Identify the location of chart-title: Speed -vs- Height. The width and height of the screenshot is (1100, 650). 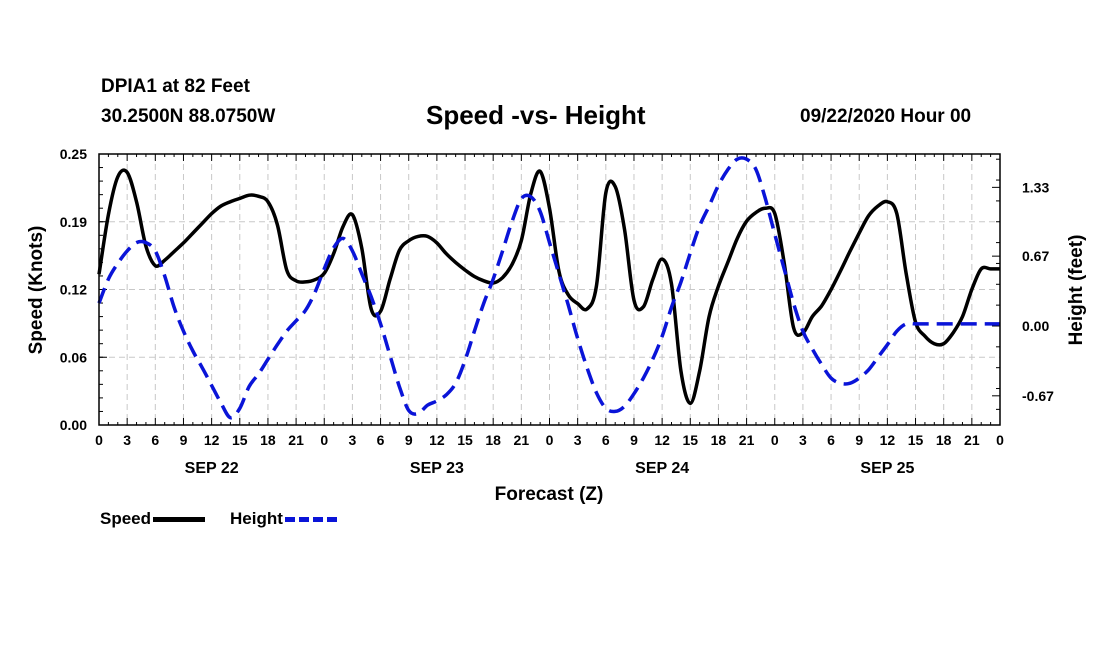
(536, 115).